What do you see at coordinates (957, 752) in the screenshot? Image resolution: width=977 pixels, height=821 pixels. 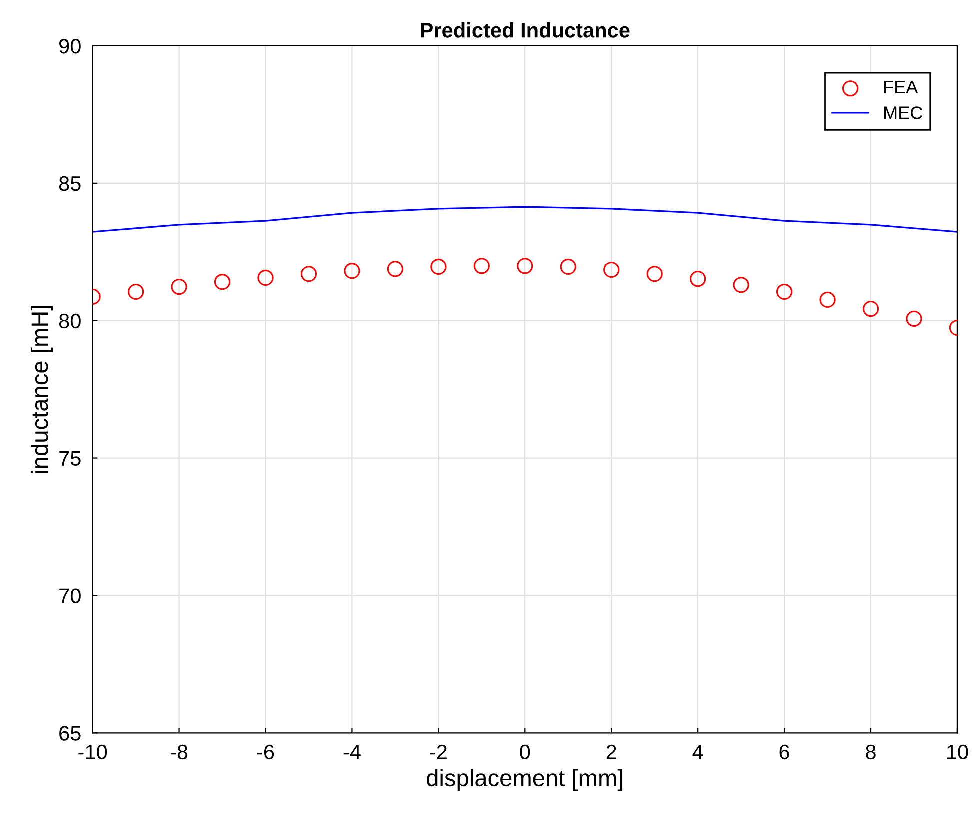 I see `x-tick-label: 10` at bounding box center [957, 752].